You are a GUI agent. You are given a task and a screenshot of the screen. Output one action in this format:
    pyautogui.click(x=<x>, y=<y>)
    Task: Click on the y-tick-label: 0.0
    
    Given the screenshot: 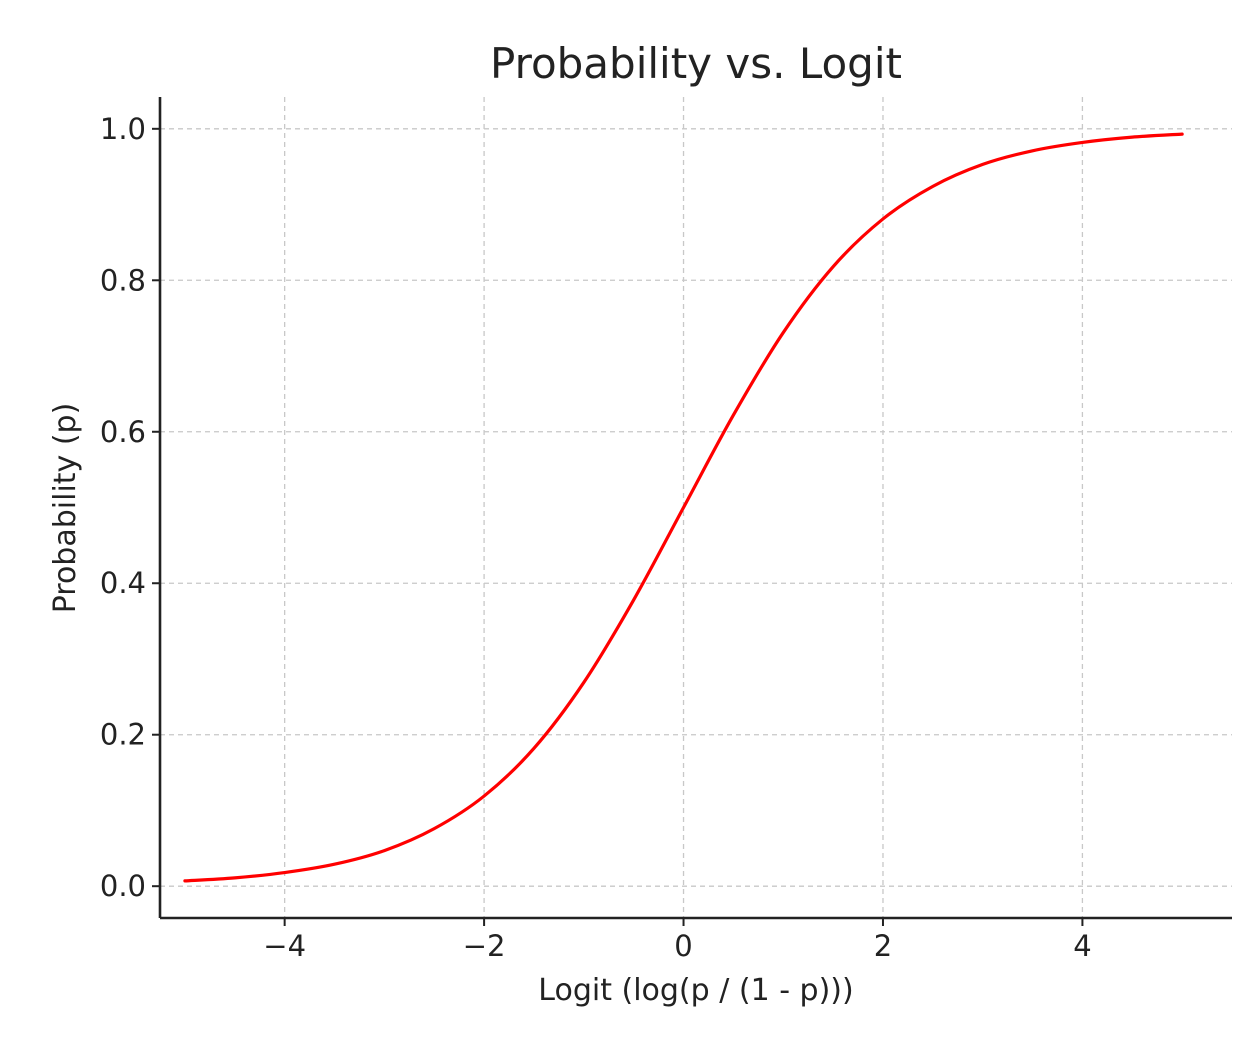 What is the action you would take?
    pyautogui.click(x=123, y=886)
    